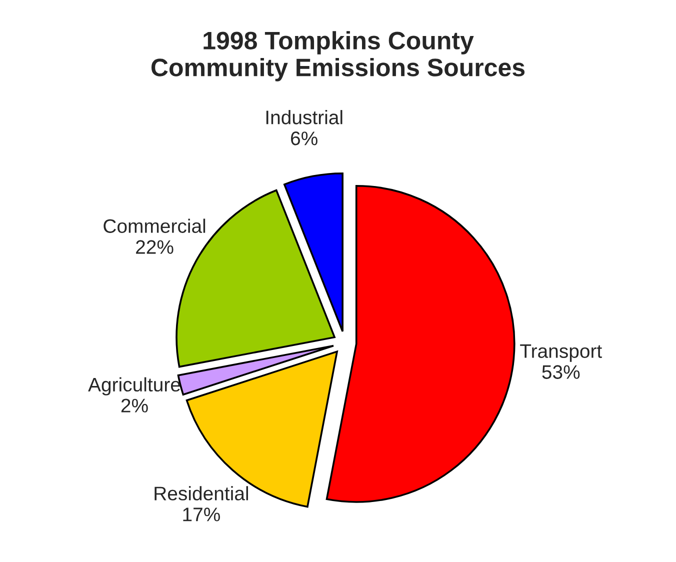 The width and height of the screenshot is (676, 562). I want to click on slice-label: Residential, so click(201, 493).